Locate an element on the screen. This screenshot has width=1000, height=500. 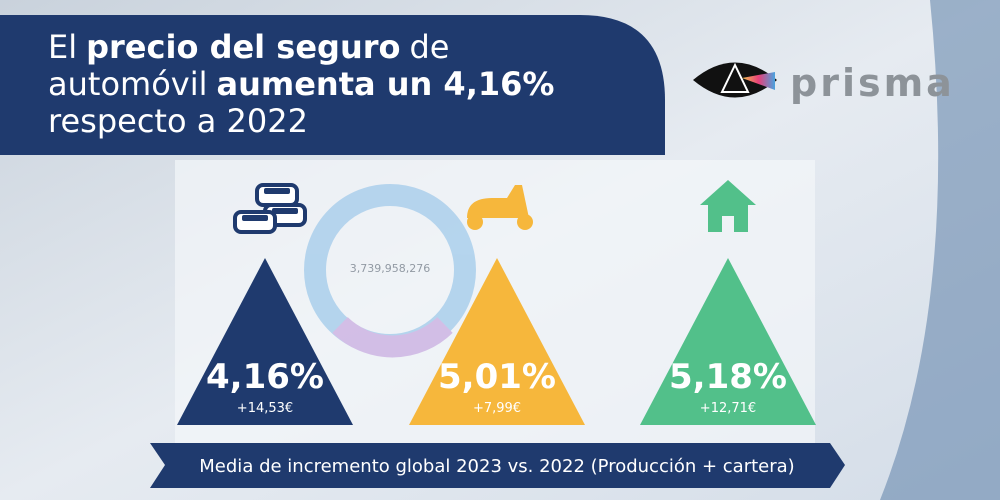
footer-banner is located at coordinates (497, 465).